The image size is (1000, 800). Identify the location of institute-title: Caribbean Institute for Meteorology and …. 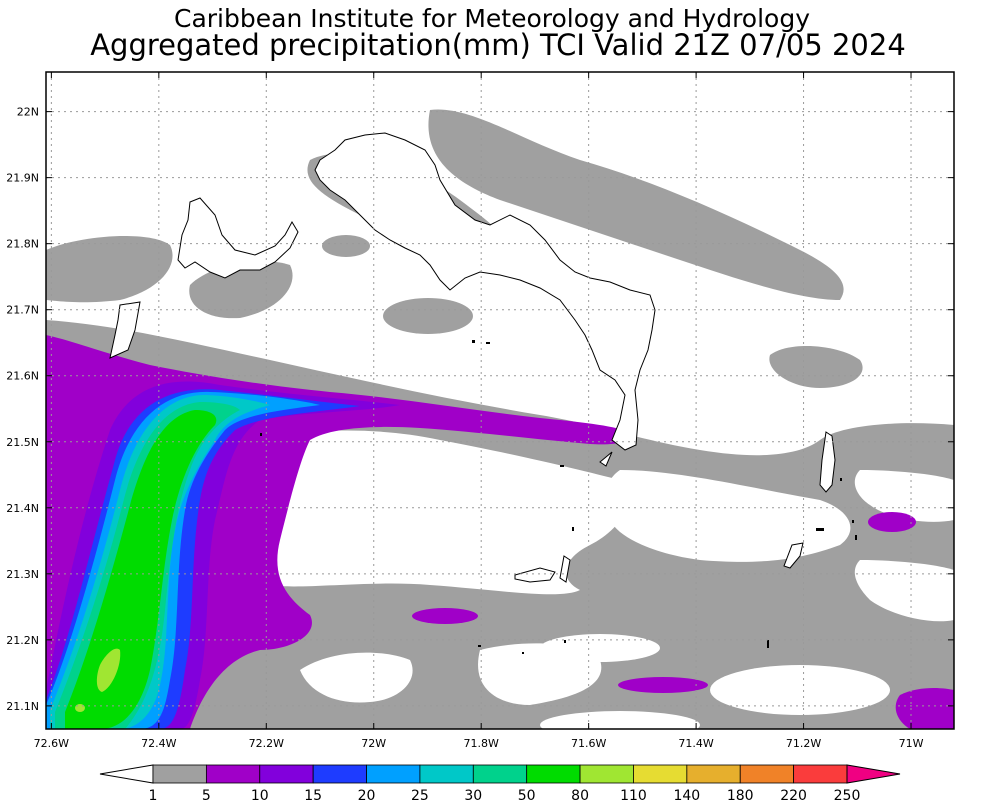
(492, 18).